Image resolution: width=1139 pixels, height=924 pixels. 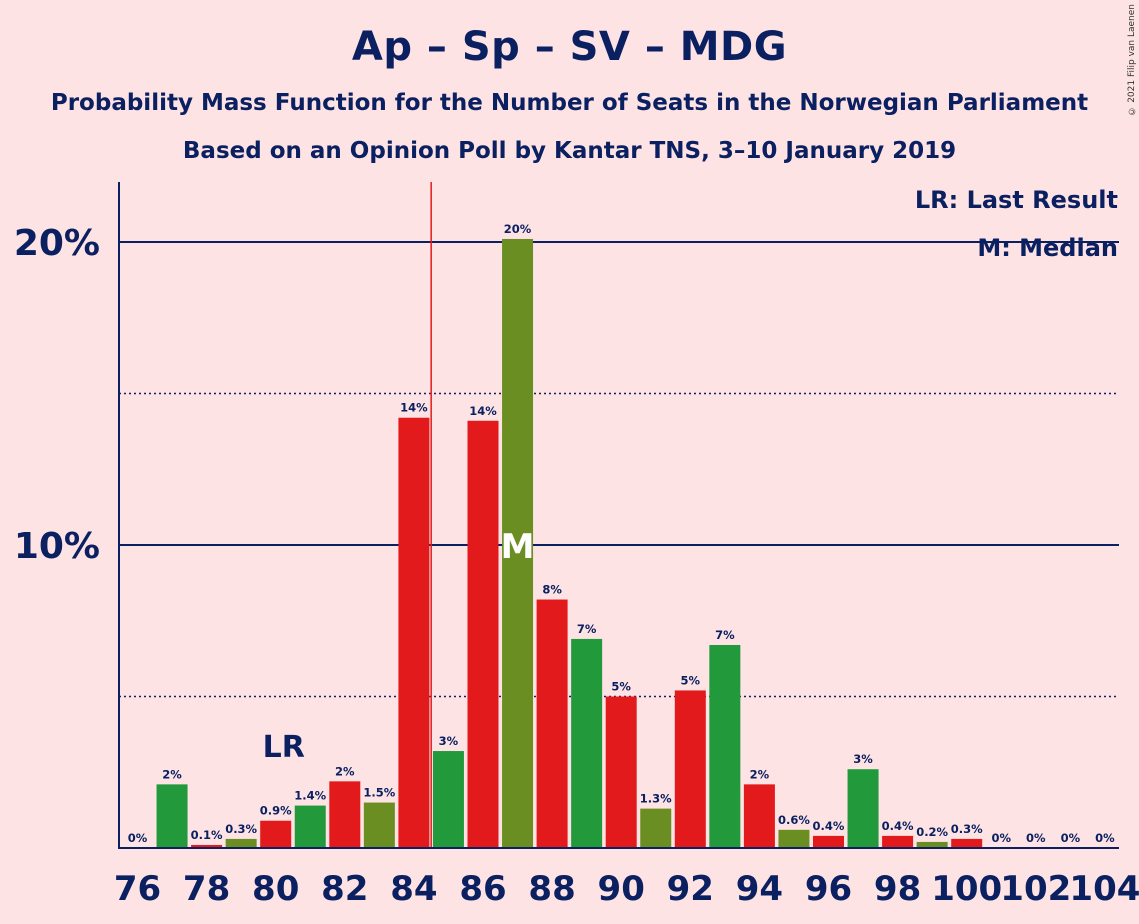 What do you see at coordinates (482, 889) in the screenshot?
I see `x-tick-label: 86` at bounding box center [482, 889].